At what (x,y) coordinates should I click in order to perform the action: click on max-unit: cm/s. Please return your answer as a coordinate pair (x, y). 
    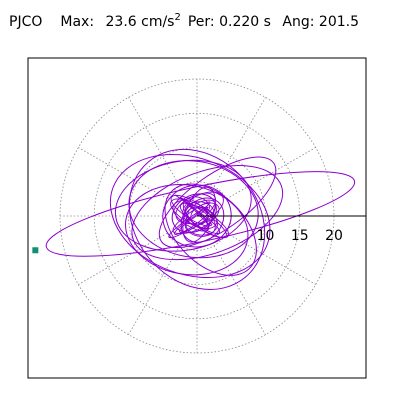
    Looking at the image, I should click on (158, 22).